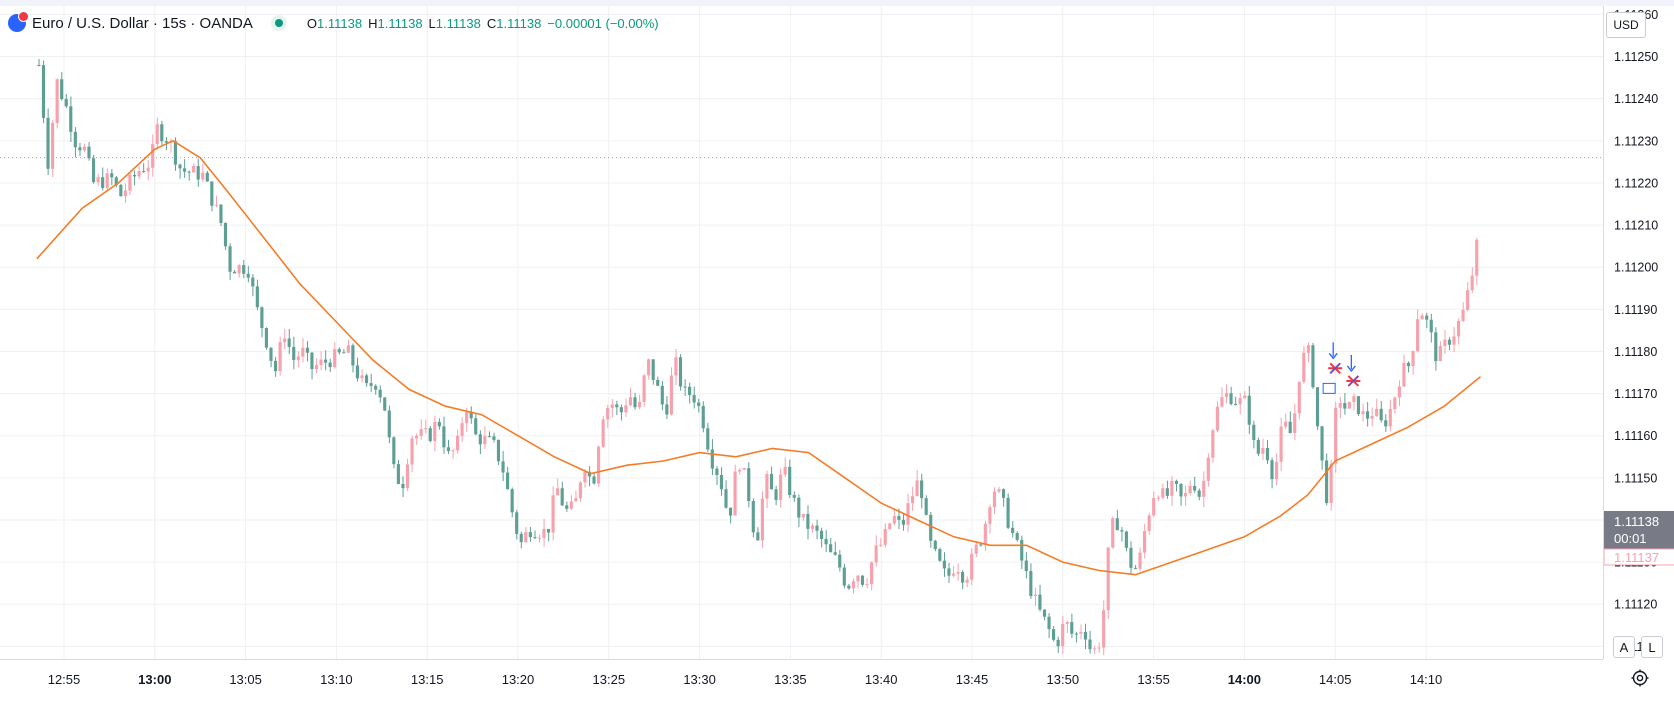 Image resolution: width=1674 pixels, height=702 pixels. I want to click on bar-countdown: 00:01, so click(1630, 538).